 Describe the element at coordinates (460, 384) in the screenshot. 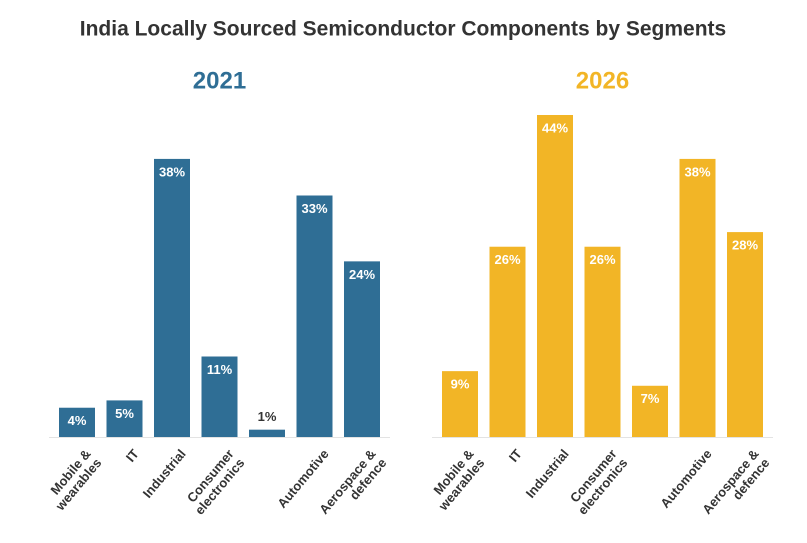

I see `value-label: 9%` at that location.